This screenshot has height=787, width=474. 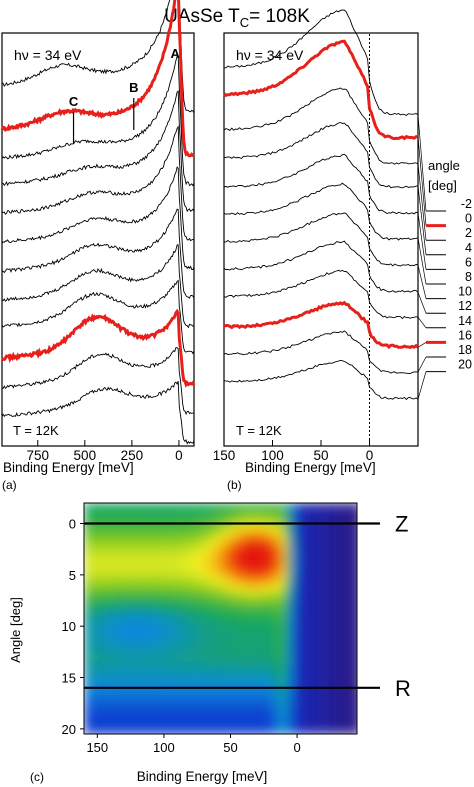 I want to click on panel-b-xticks: 150 100 50 0, so click(x=293, y=451).